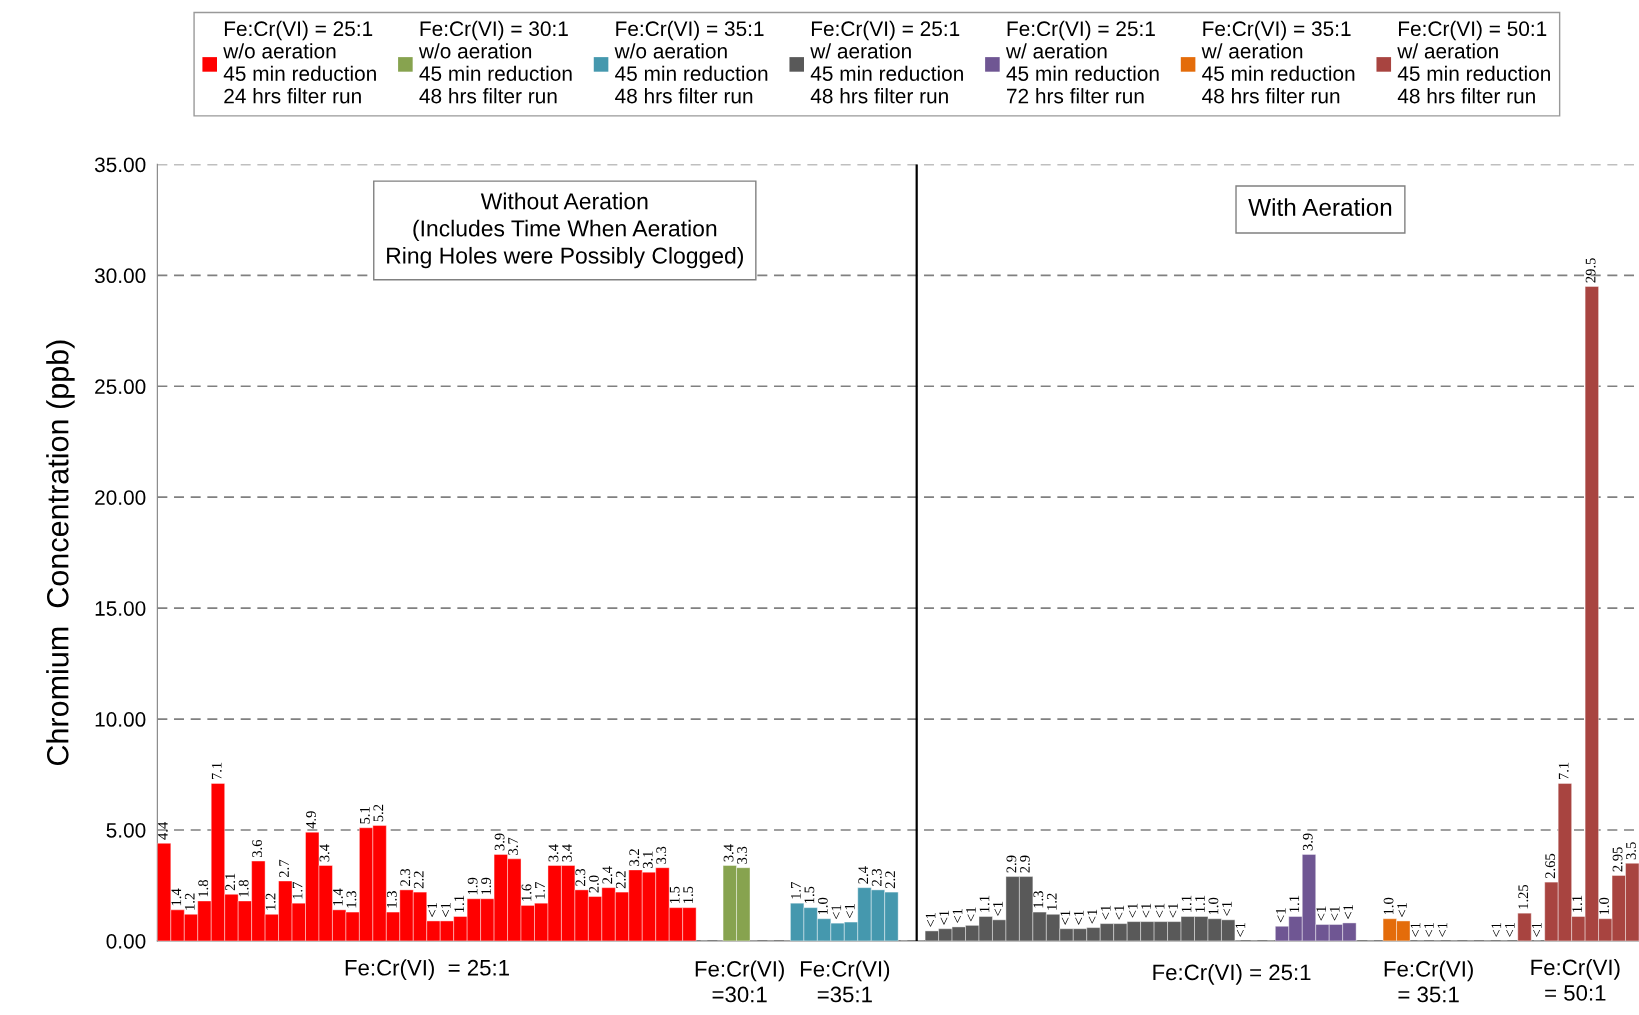  Describe the element at coordinates (176, 897) in the screenshot. I see `data-label: 1.4` at that location.